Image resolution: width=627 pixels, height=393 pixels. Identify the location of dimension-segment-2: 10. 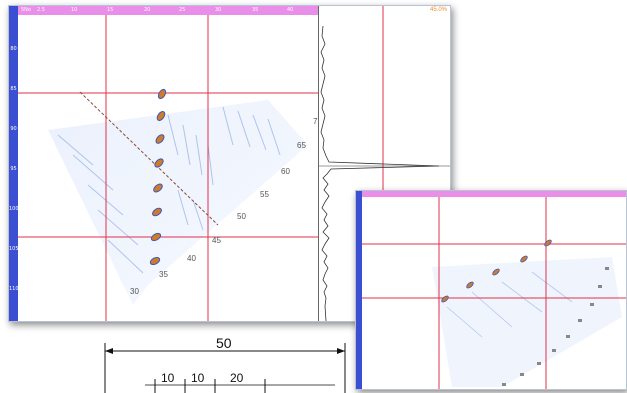
(198, 378).